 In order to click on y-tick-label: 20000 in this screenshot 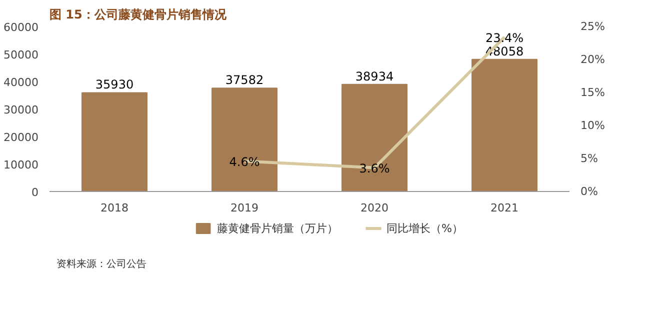, I will do `click(21, 137)`.